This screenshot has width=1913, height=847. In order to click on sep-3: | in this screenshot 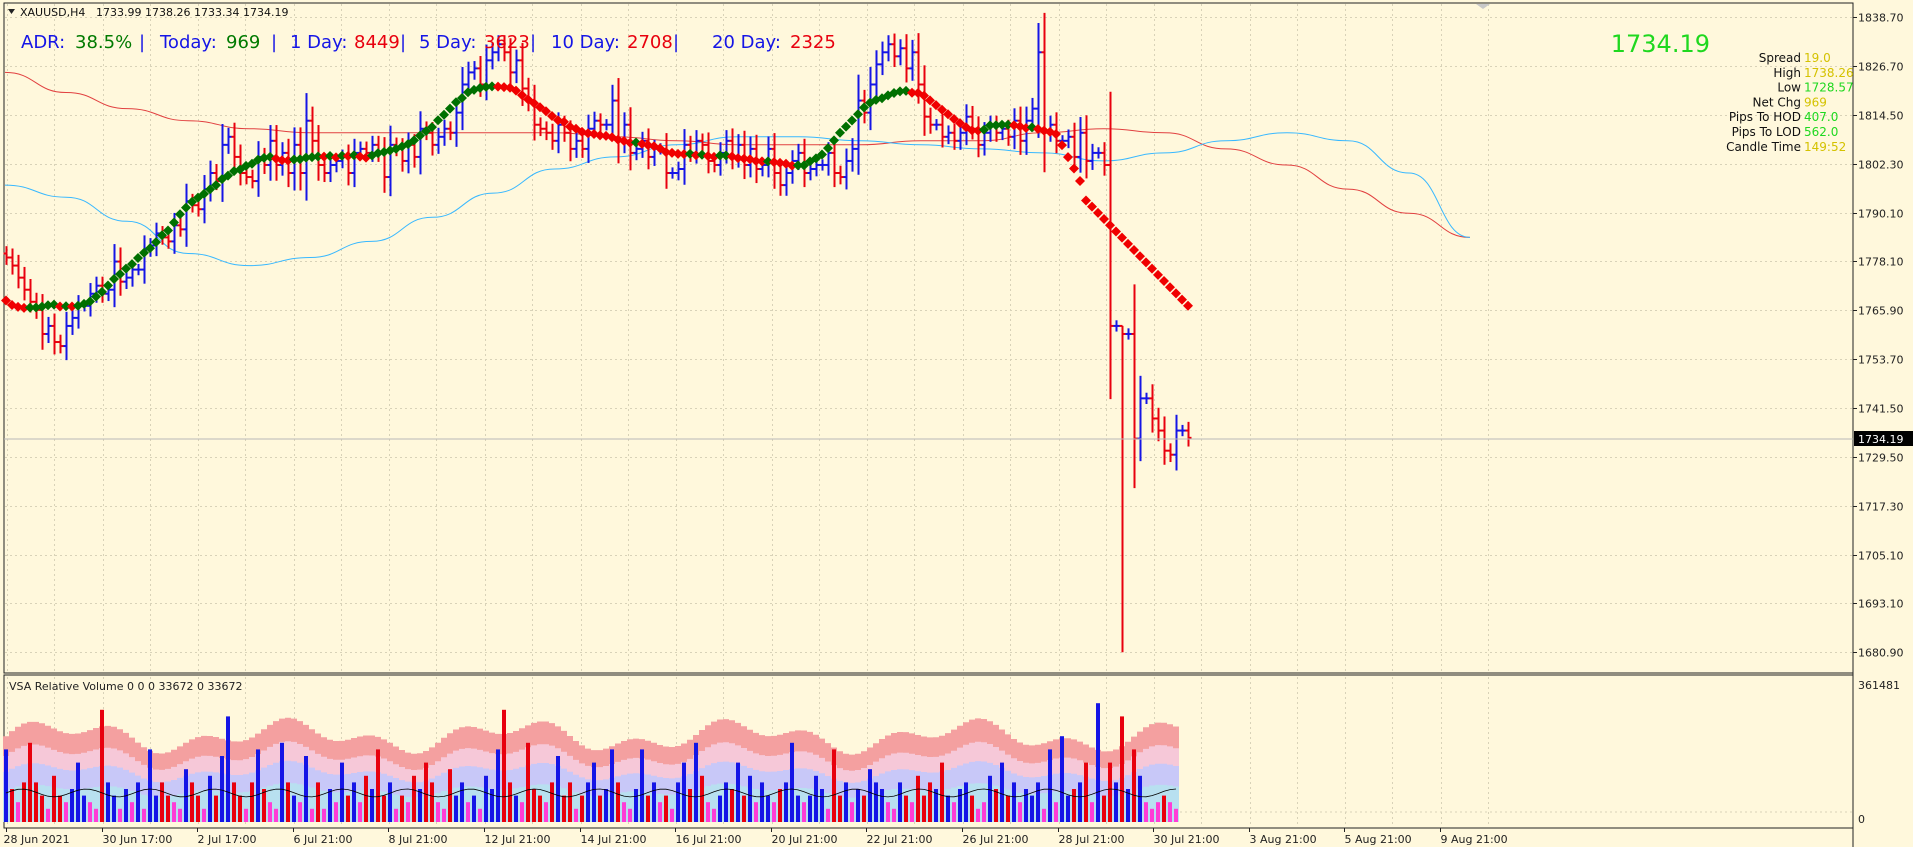, I will do `click(403, 42)`.